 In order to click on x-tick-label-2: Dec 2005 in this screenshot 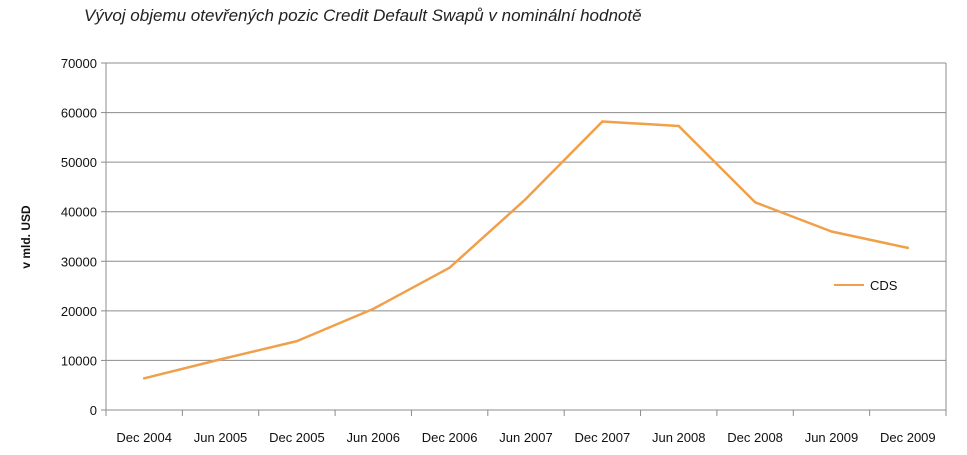, I will do `click(297, 437)`.